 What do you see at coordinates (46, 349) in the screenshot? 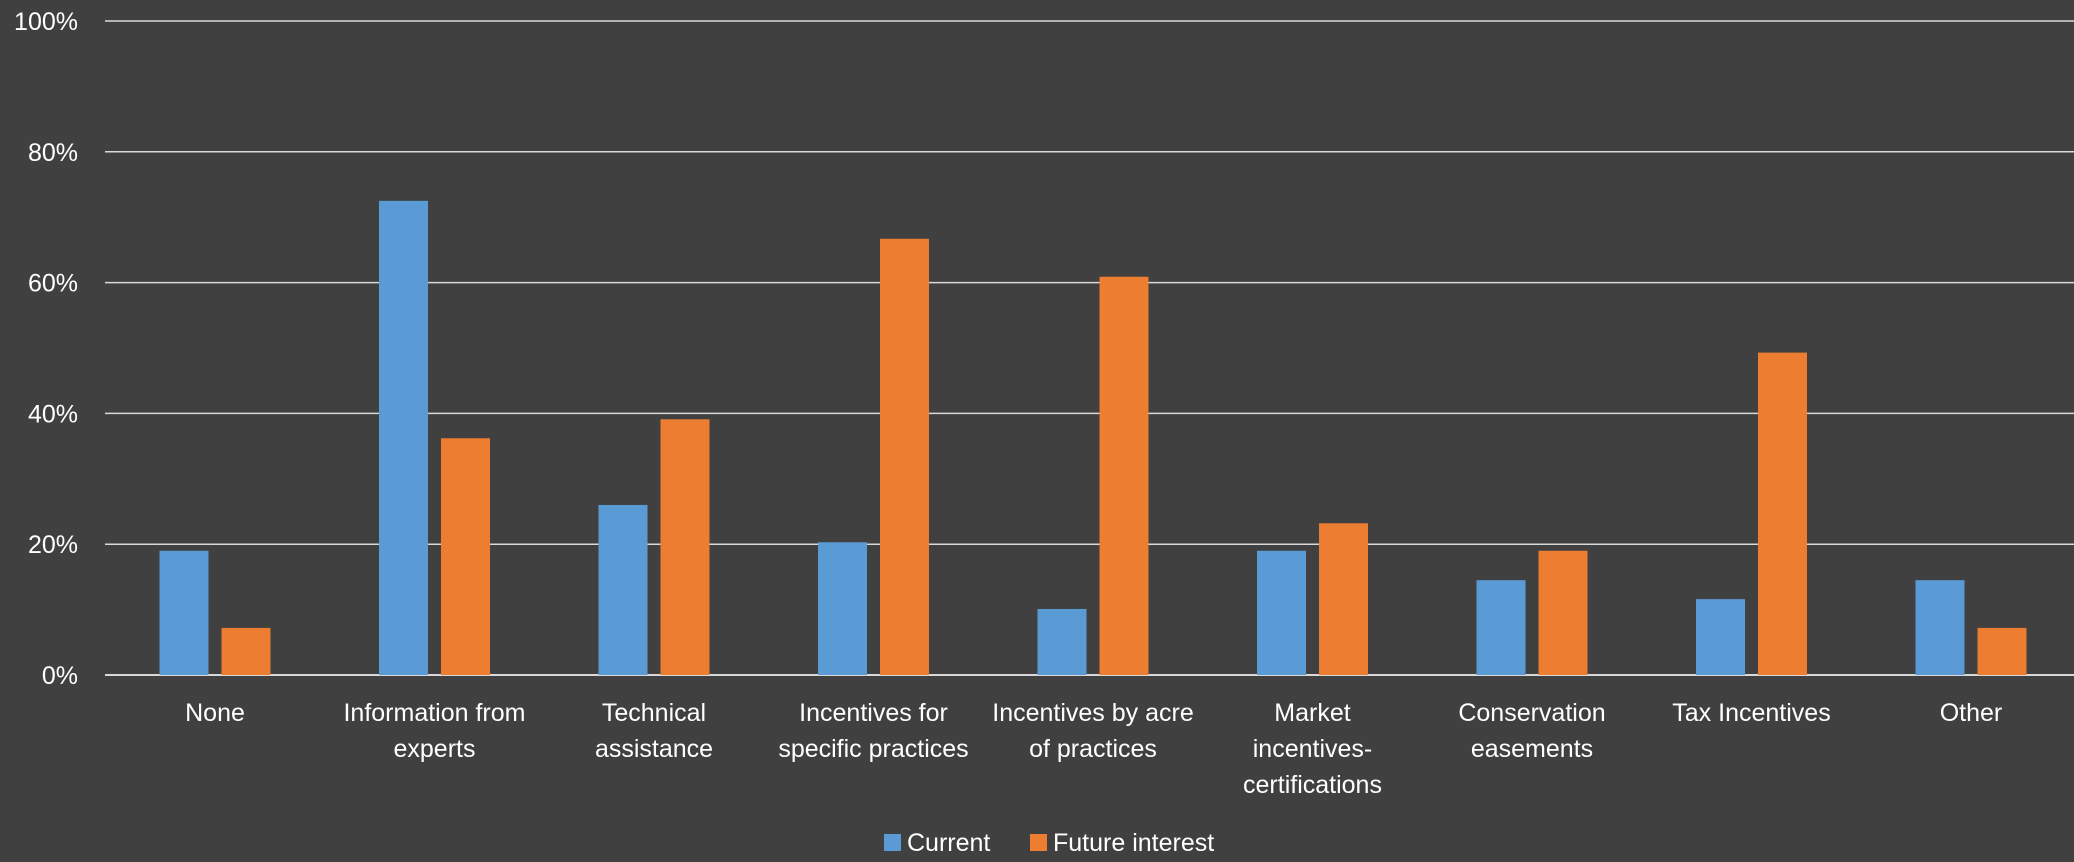
I see `y-axis-ticks: 0% 20% 40% 60% 80% 100%` at bounding box center [46, 349].